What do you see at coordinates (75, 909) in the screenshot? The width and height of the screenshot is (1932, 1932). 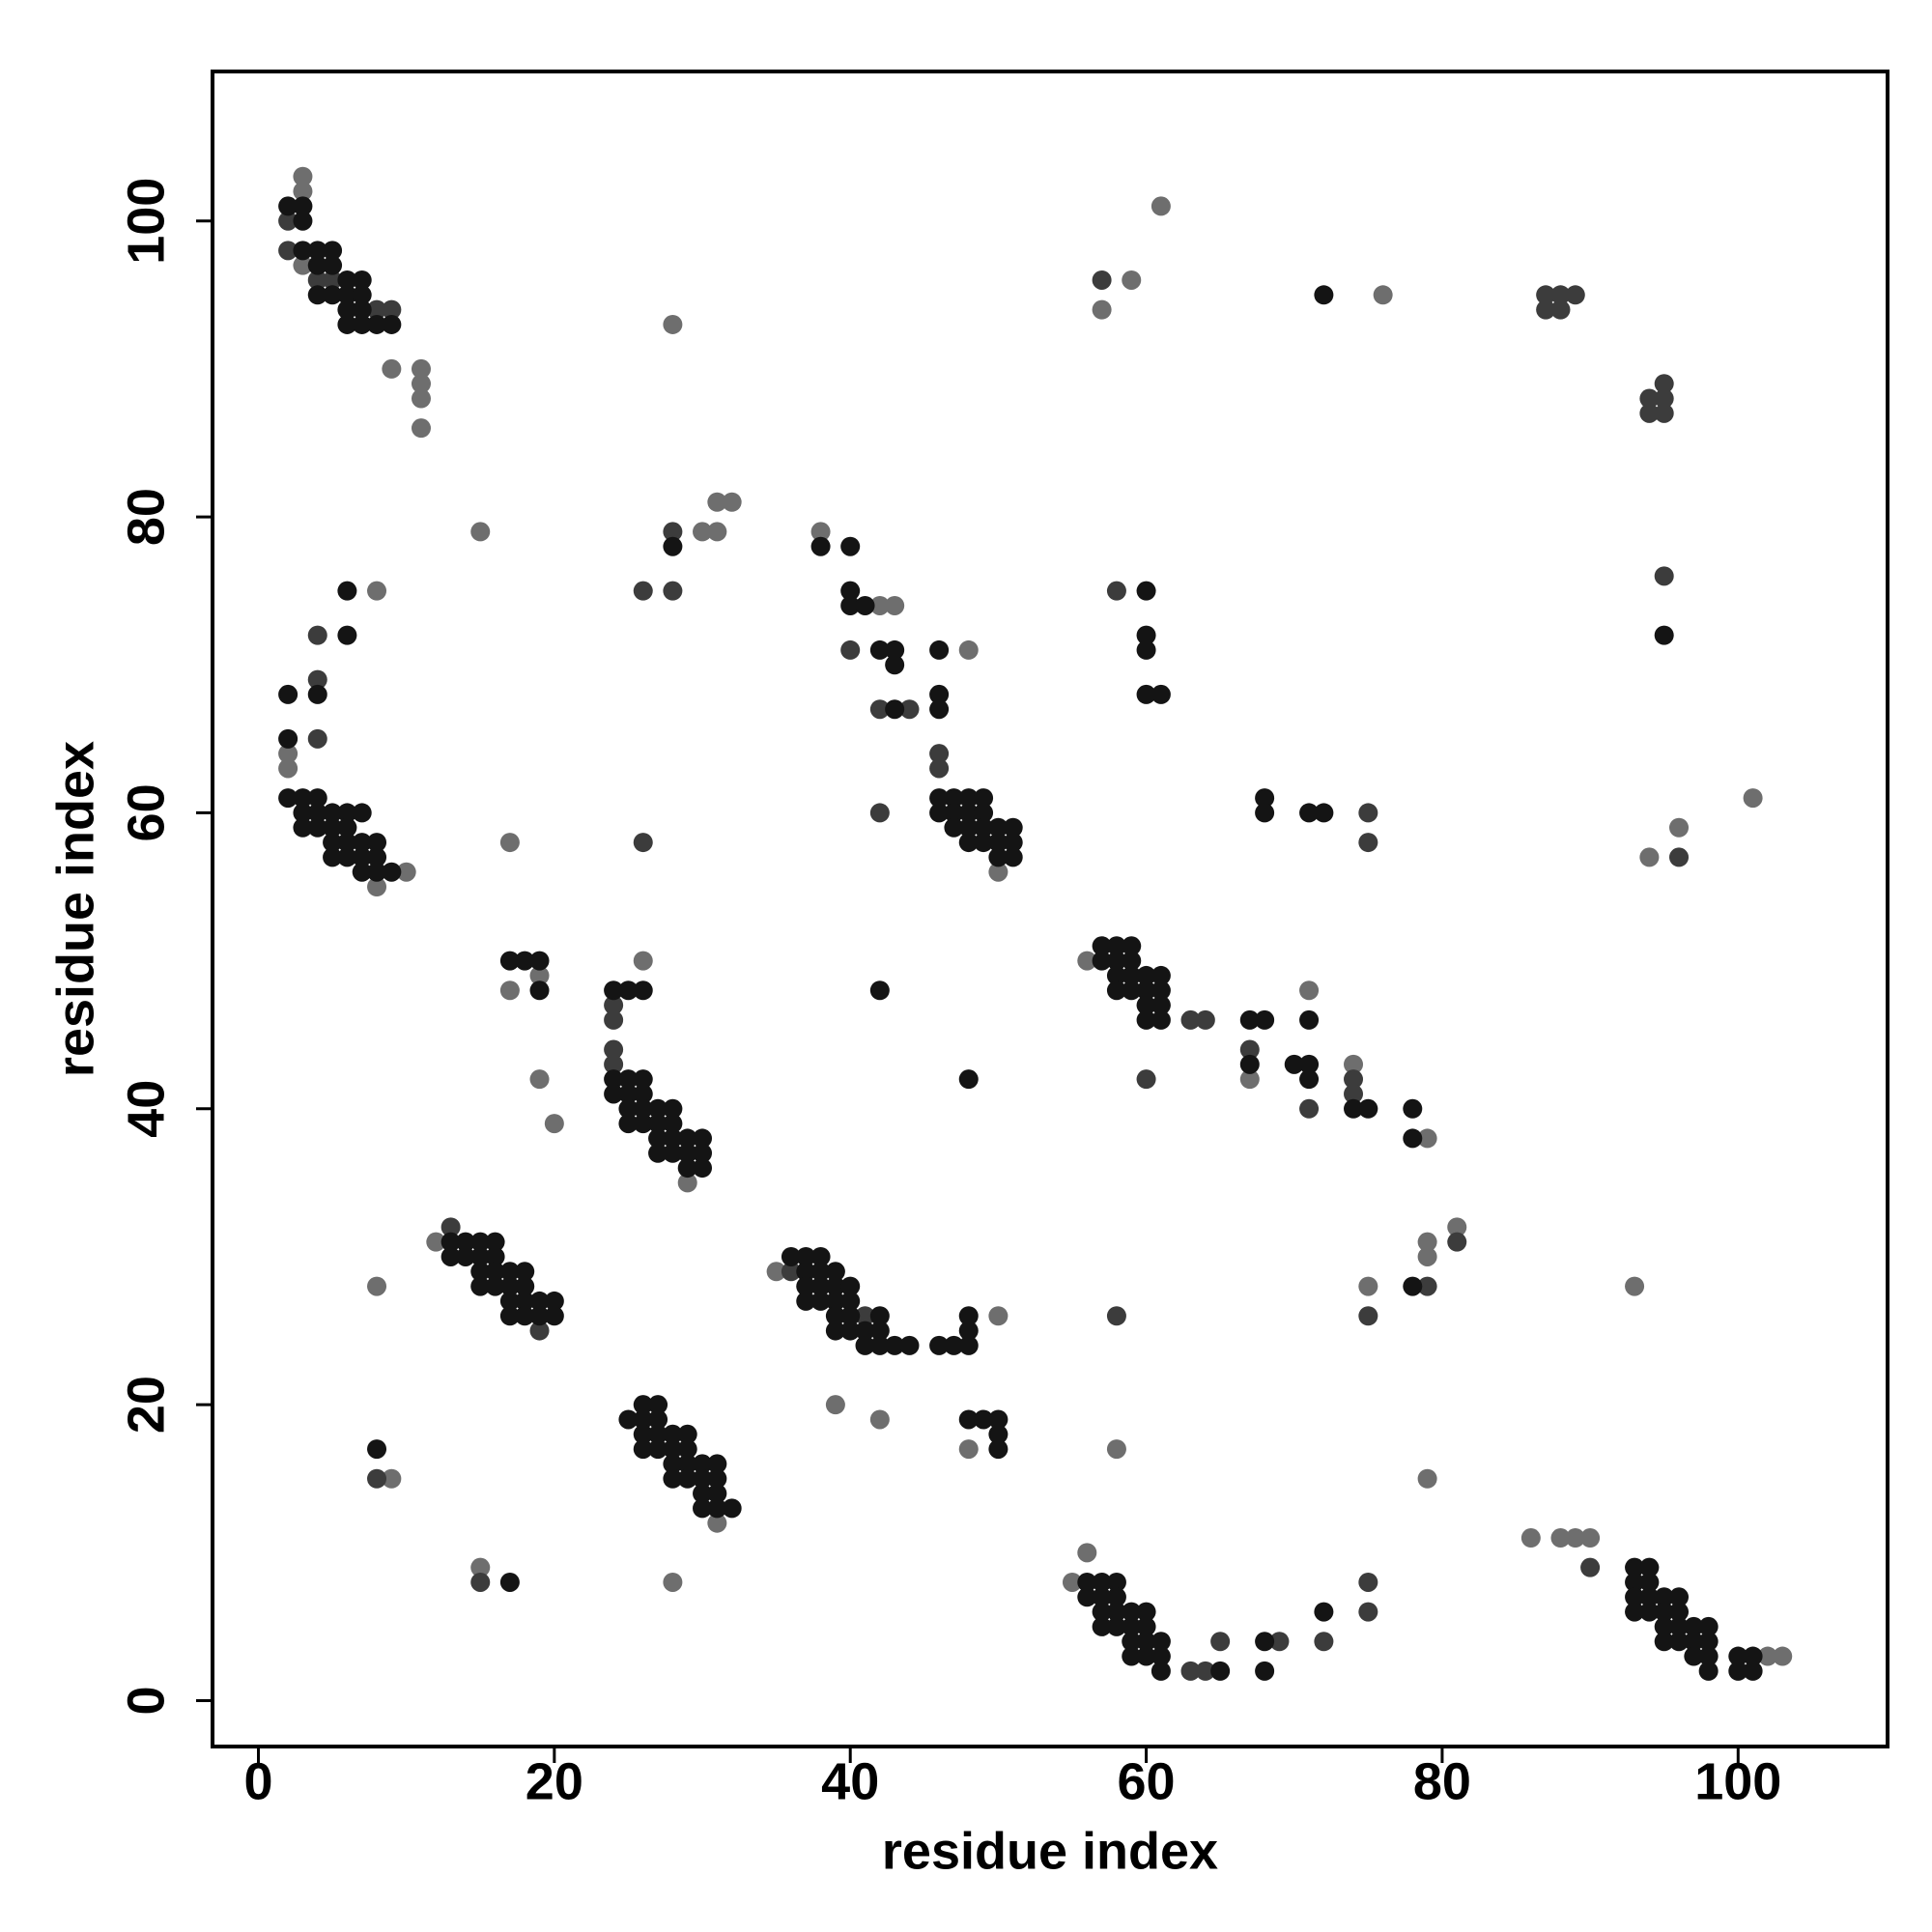 I see `y-axis-title: residue index` at bounding box center [75, 909].